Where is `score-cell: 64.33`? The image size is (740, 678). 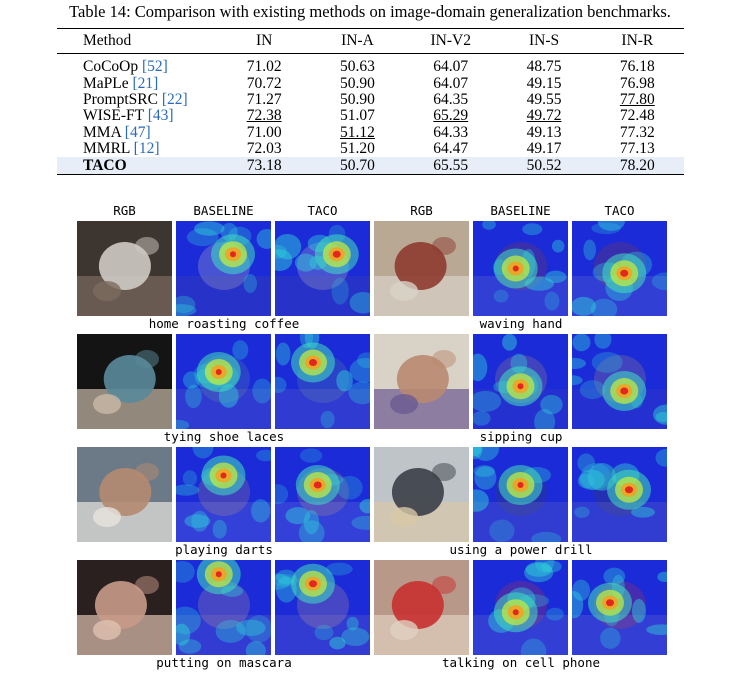
score-cell: 64.33 is located at coordinates (451, 132).